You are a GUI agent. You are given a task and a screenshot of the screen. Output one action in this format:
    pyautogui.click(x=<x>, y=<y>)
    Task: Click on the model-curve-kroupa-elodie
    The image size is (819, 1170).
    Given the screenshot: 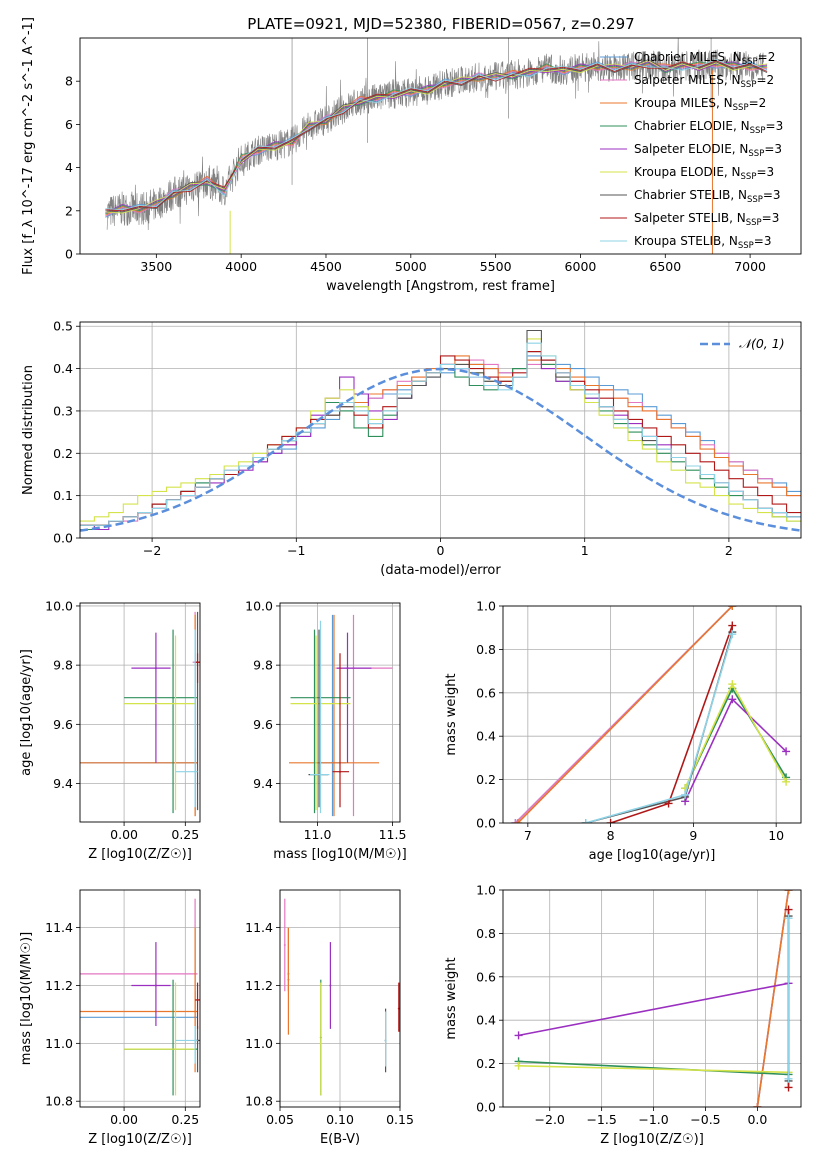 What is the action you would take?
    pyautogui.click(x=436, y=137)
    